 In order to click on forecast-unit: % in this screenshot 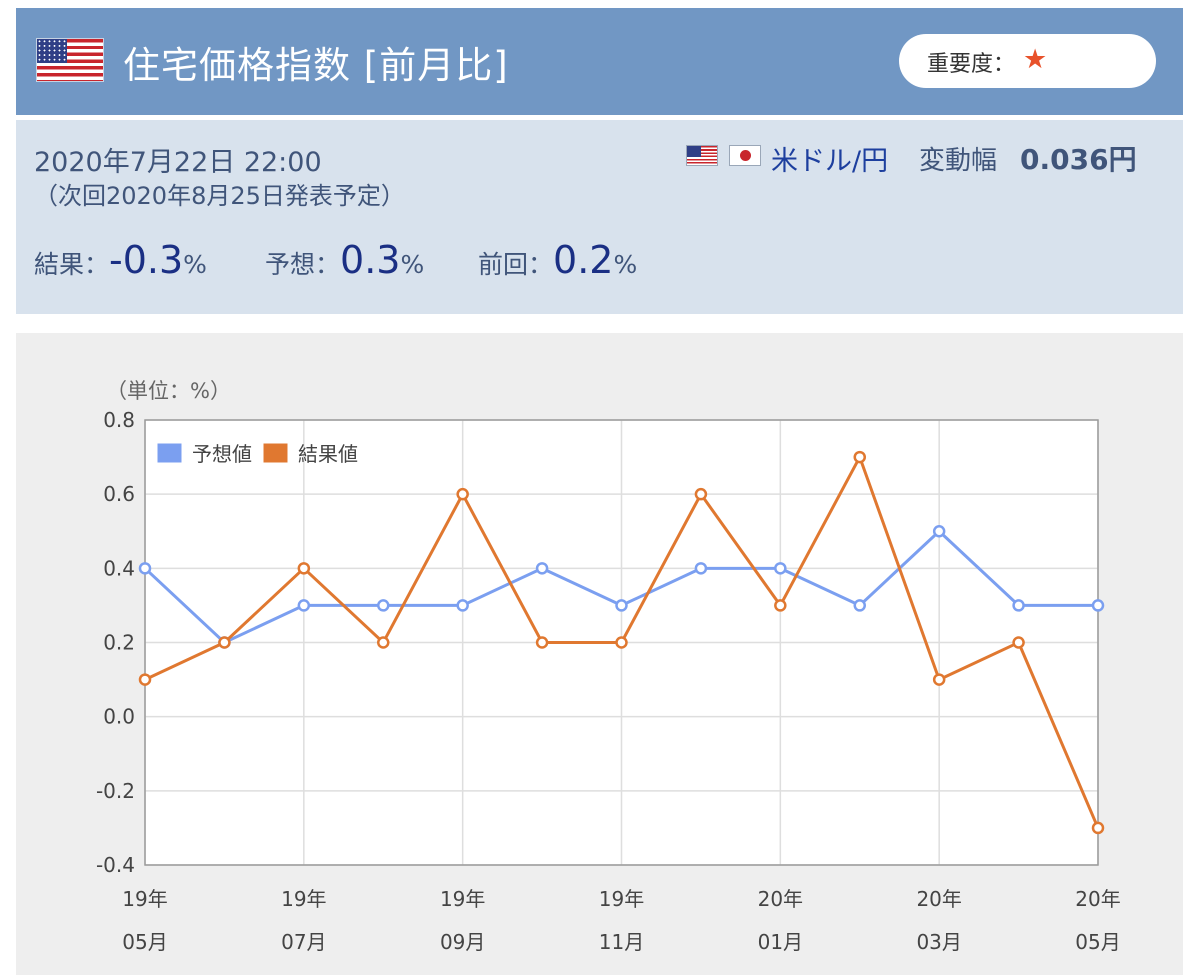, I will do `click(412, 264)`.